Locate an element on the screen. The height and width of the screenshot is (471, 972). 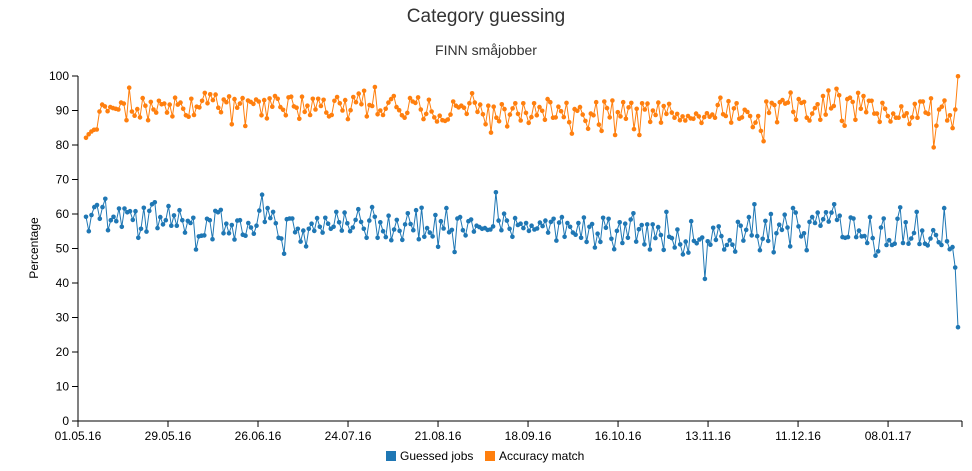
y-tick-label: 0 is located at coordinates (65, 421).